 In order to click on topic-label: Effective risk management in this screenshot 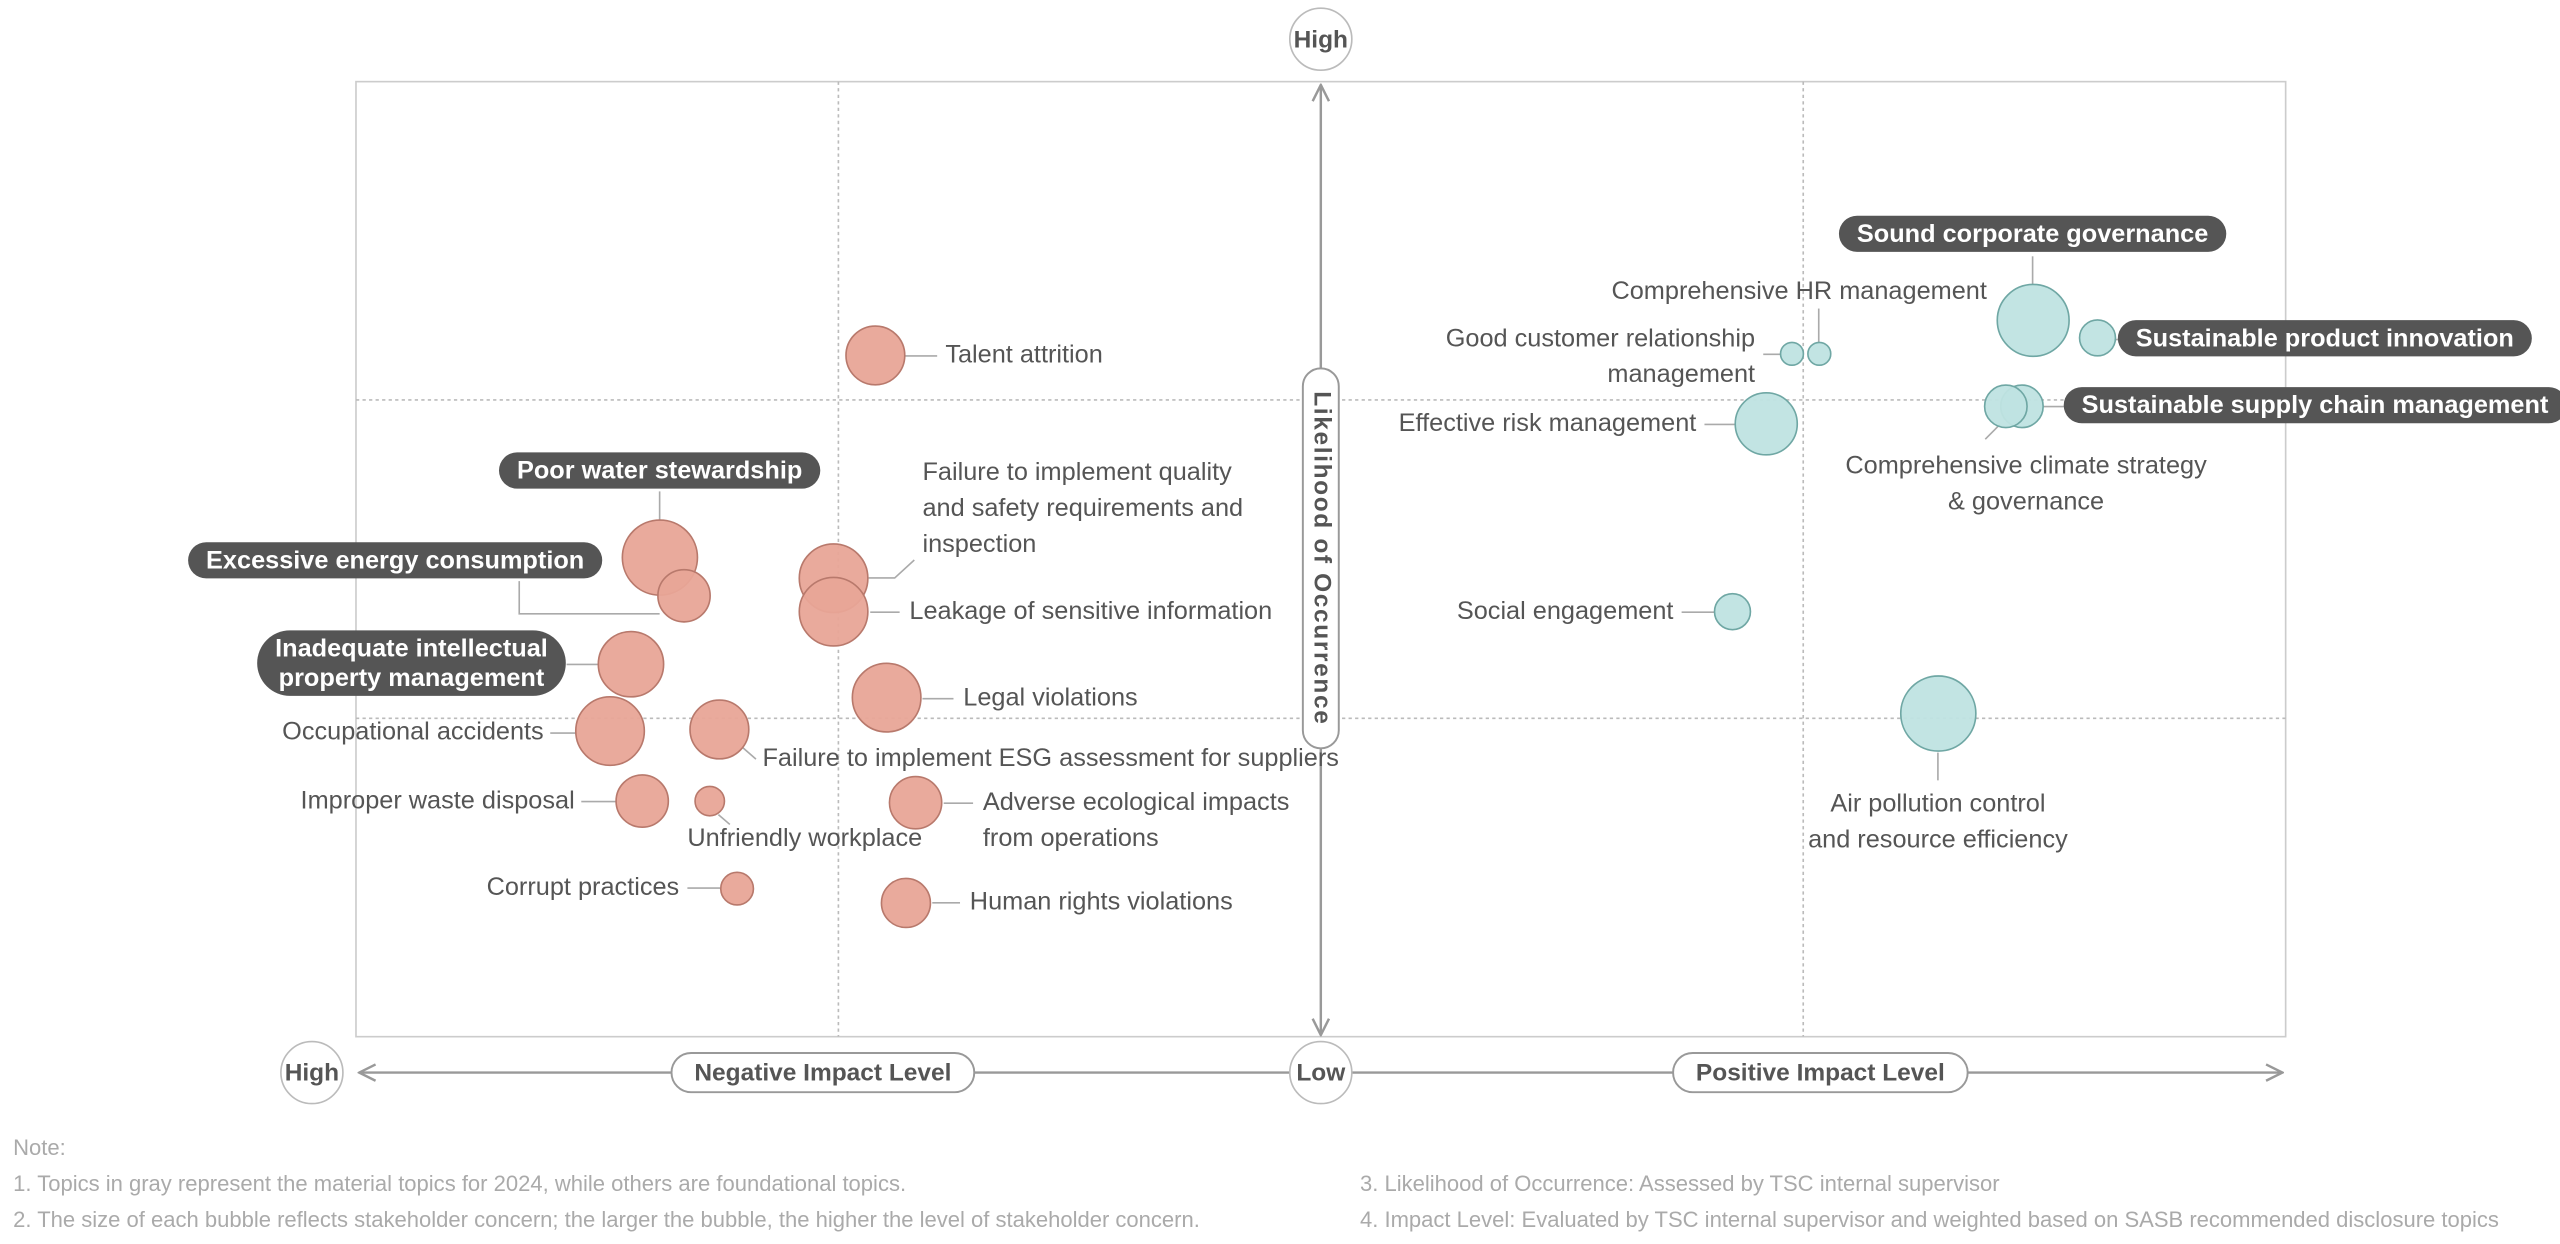, I will do `click(1548, 423)`.